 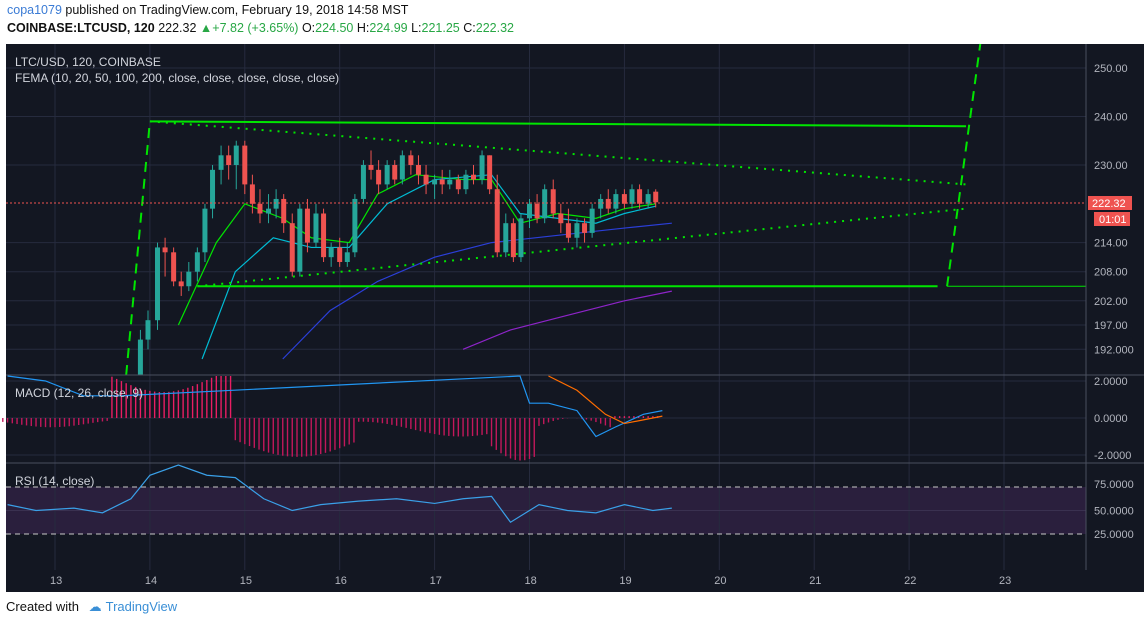 I want to click on tradingview-brand: TradingView, so click(x=141, y=606).